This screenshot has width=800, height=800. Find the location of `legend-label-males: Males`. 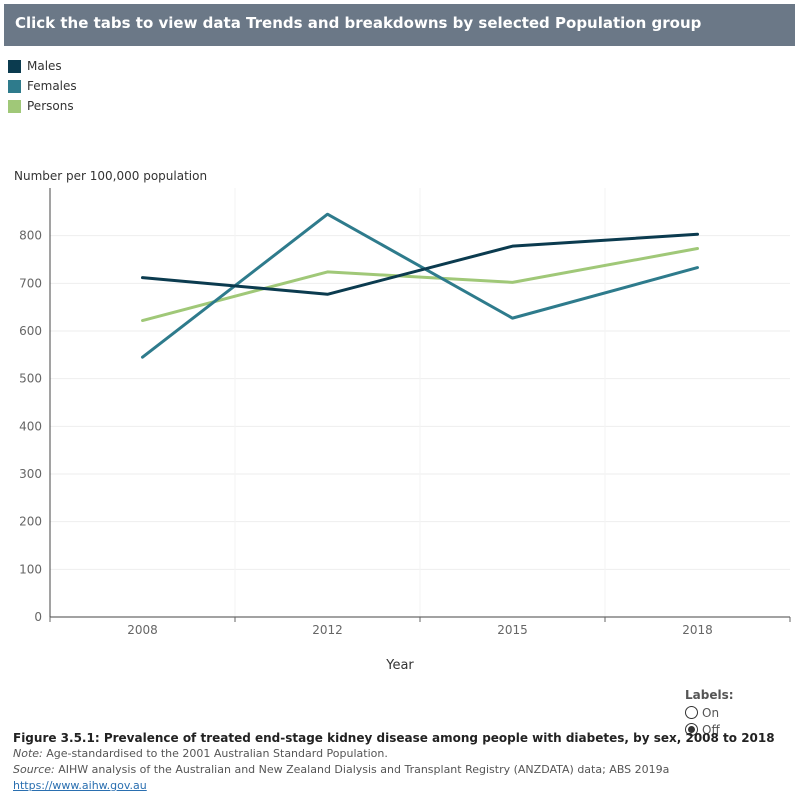

legend-label-males: Males is located at coordinates (44, 66).